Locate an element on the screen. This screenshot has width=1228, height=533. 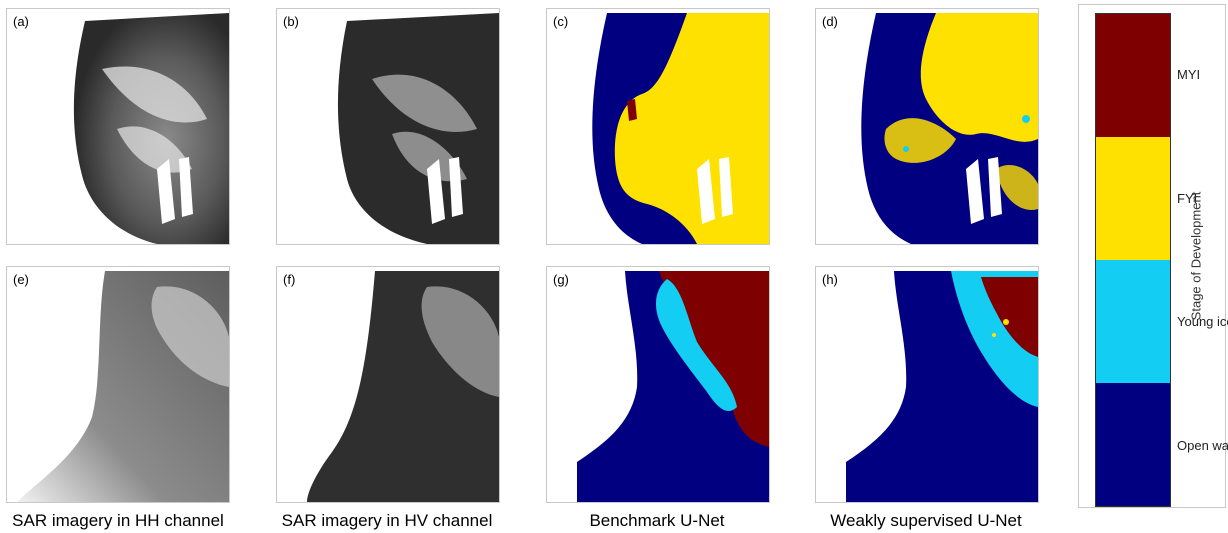
caption-hv: SAR imagery in HV channel is located at coordinates (387, 520).